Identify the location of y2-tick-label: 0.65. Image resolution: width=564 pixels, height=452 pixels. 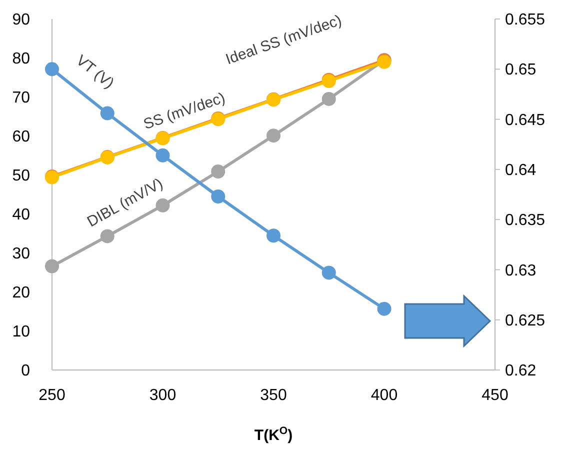
(520, 70).